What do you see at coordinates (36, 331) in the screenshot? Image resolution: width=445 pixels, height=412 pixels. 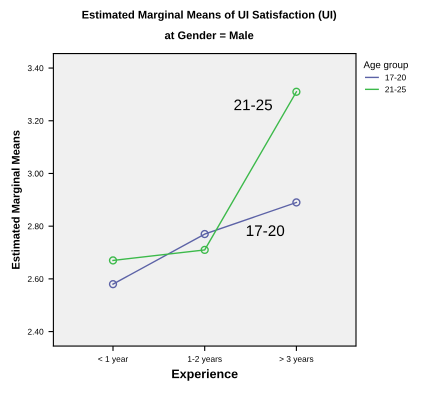 I see `y-tick-label: 2.40` at bounding box center [36, 331].